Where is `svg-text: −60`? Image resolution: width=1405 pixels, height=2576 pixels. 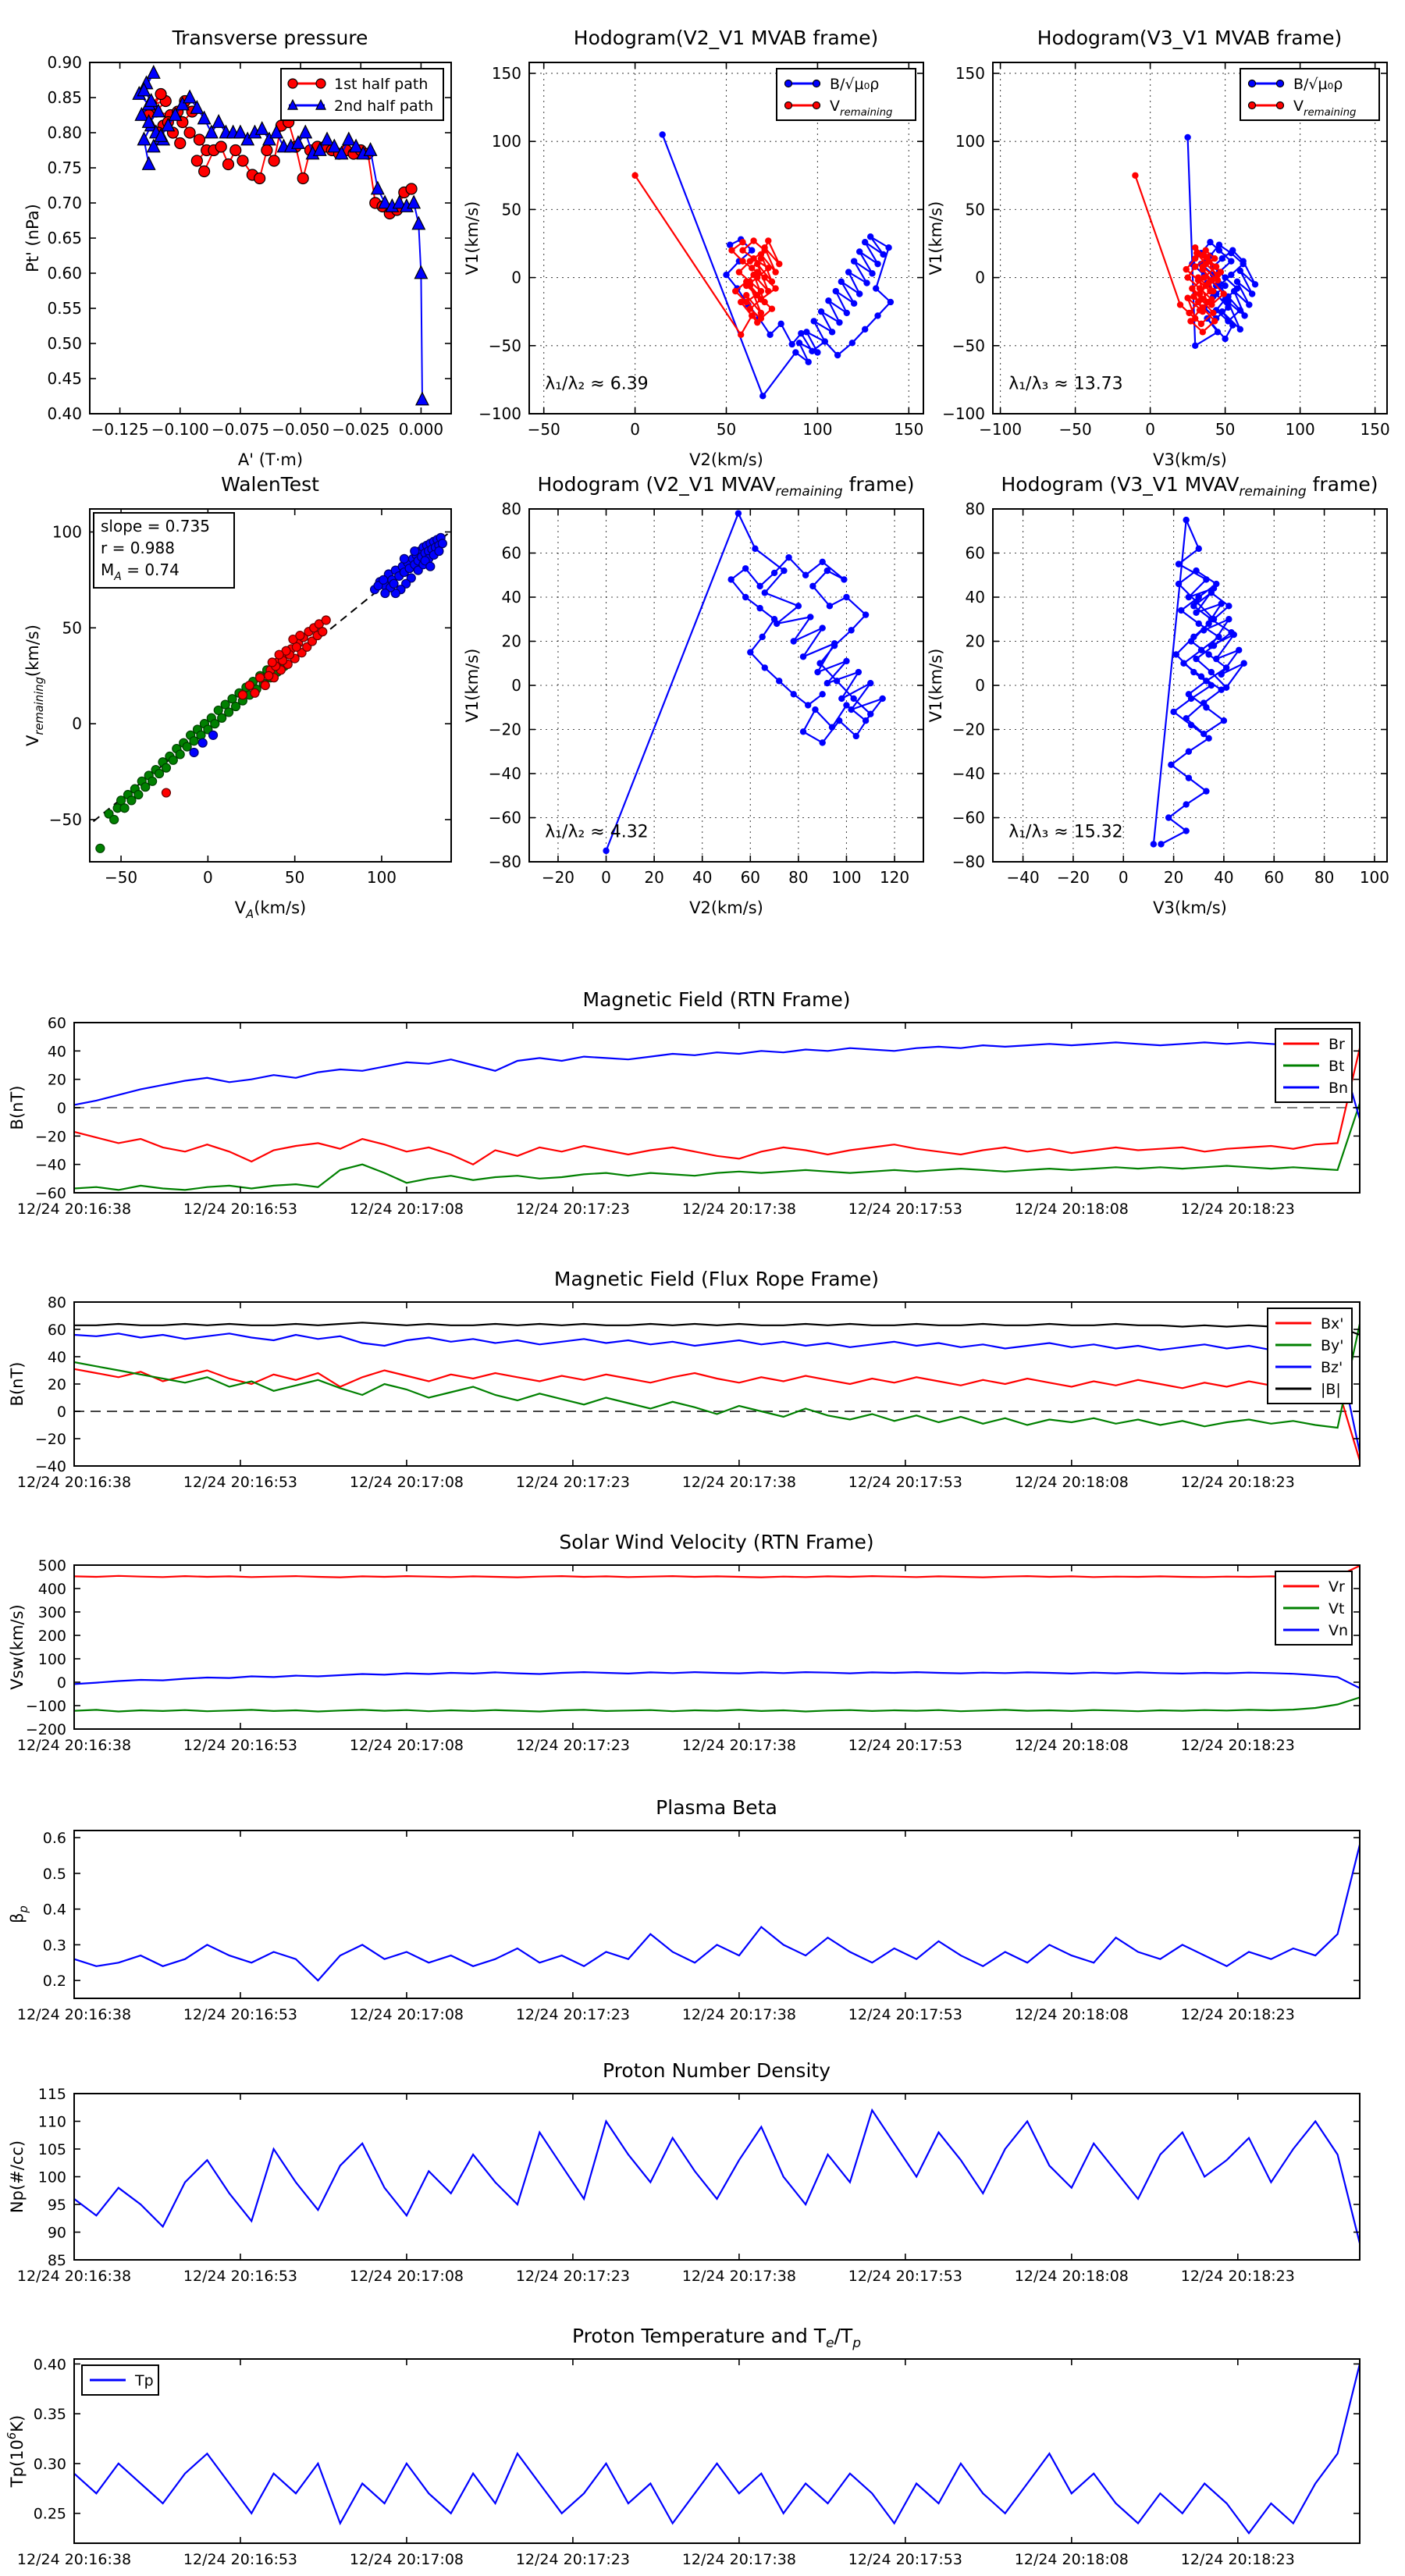 svg-text: −60 is located at coordinates (51, 1193).